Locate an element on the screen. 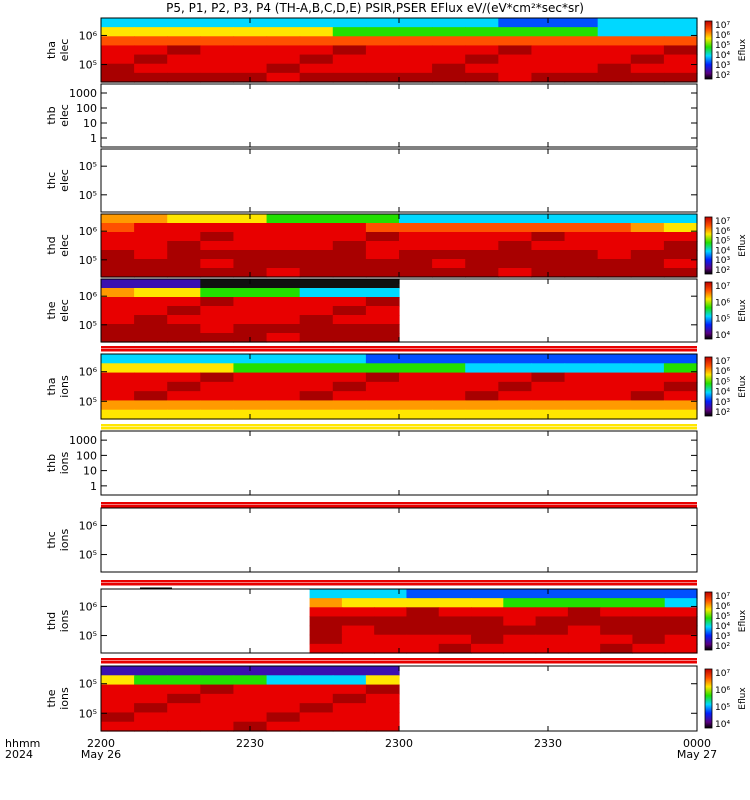 Image resolution: width=750 pixels, height=800 pixels. time-axis-year: 2024 is located at coordinates (19, 754).